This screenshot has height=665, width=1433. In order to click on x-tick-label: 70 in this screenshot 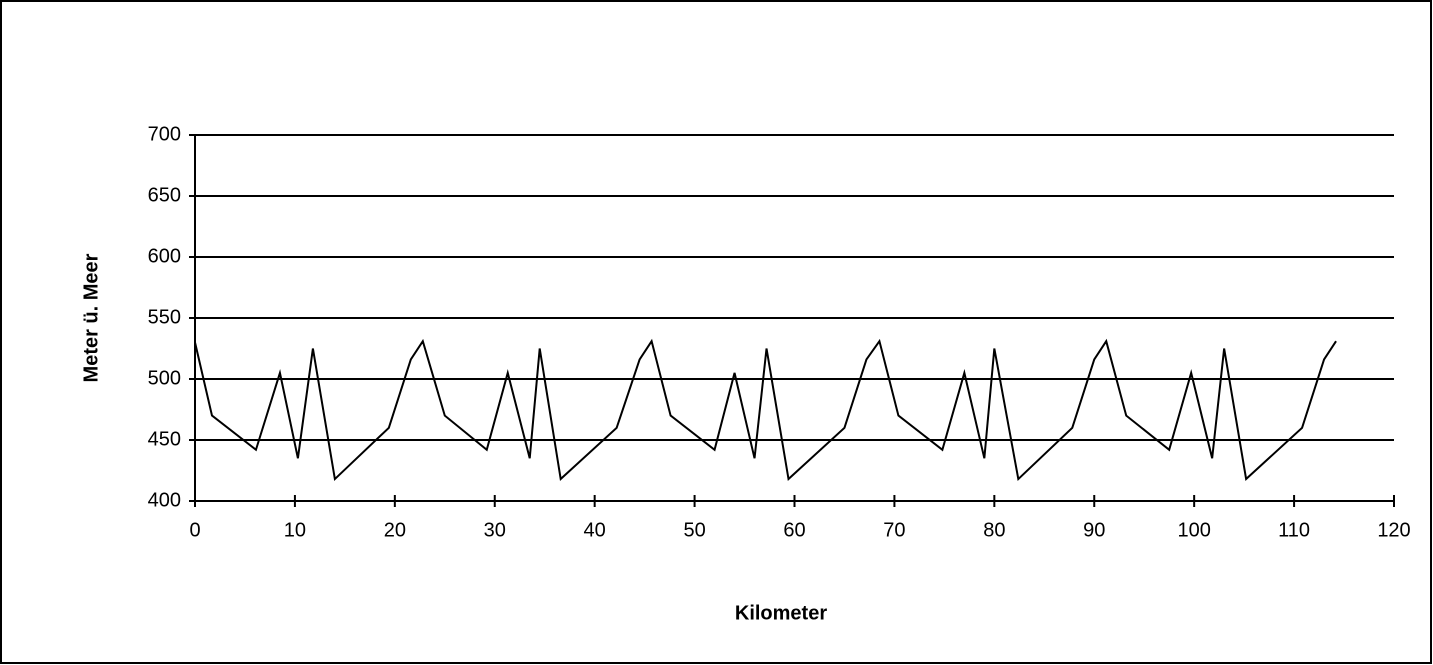, I will do `click(894, 530)`.